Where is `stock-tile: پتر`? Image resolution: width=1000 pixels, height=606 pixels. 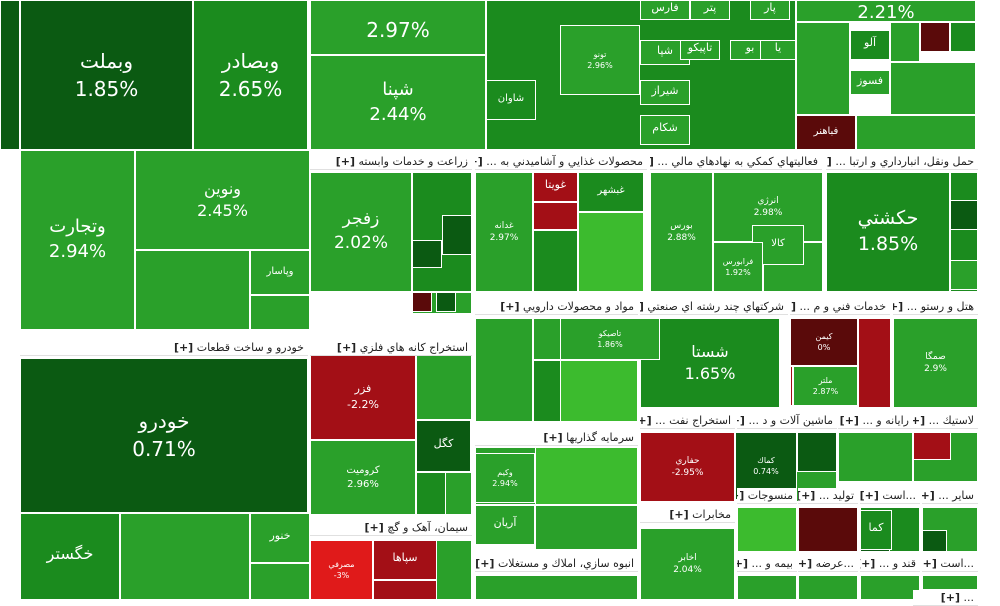
stock-tile: پتر is located at coordinates (710, 10).